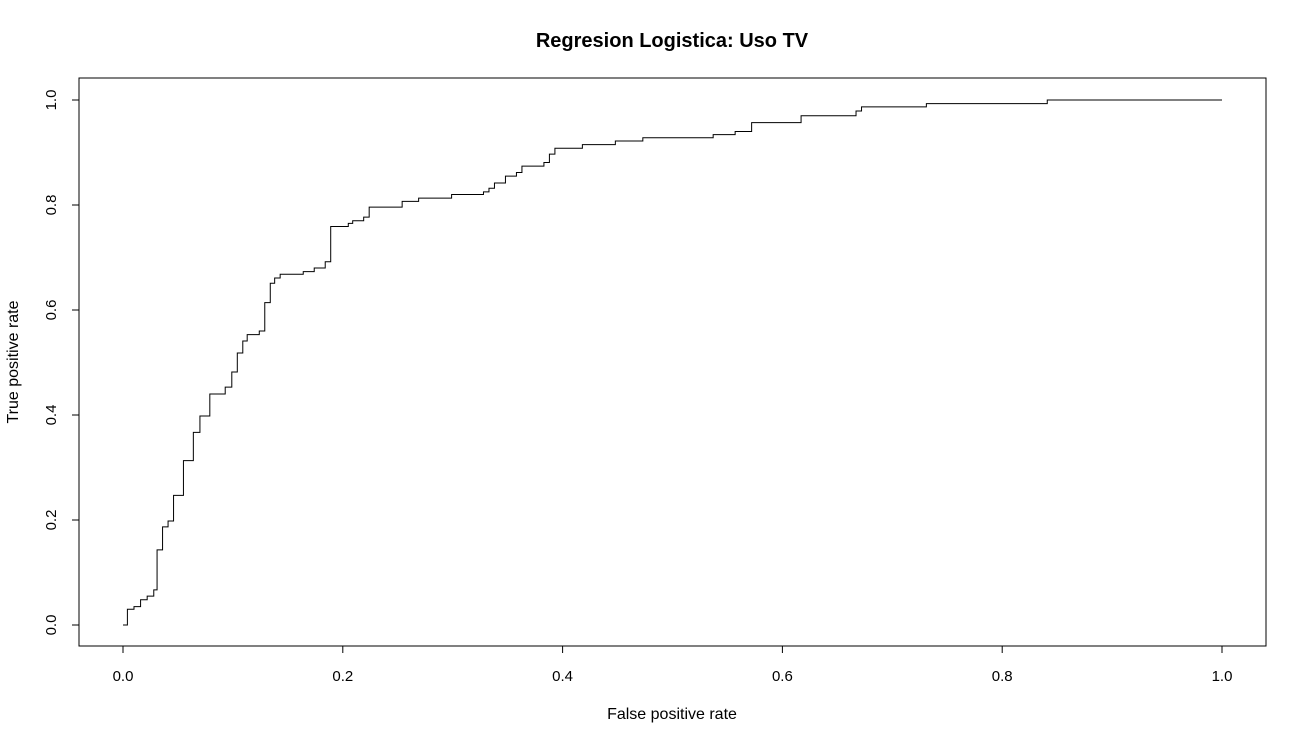 The image size is (1307, 744). I want to click on x-tick-label: 0.6, so click(782, 676).